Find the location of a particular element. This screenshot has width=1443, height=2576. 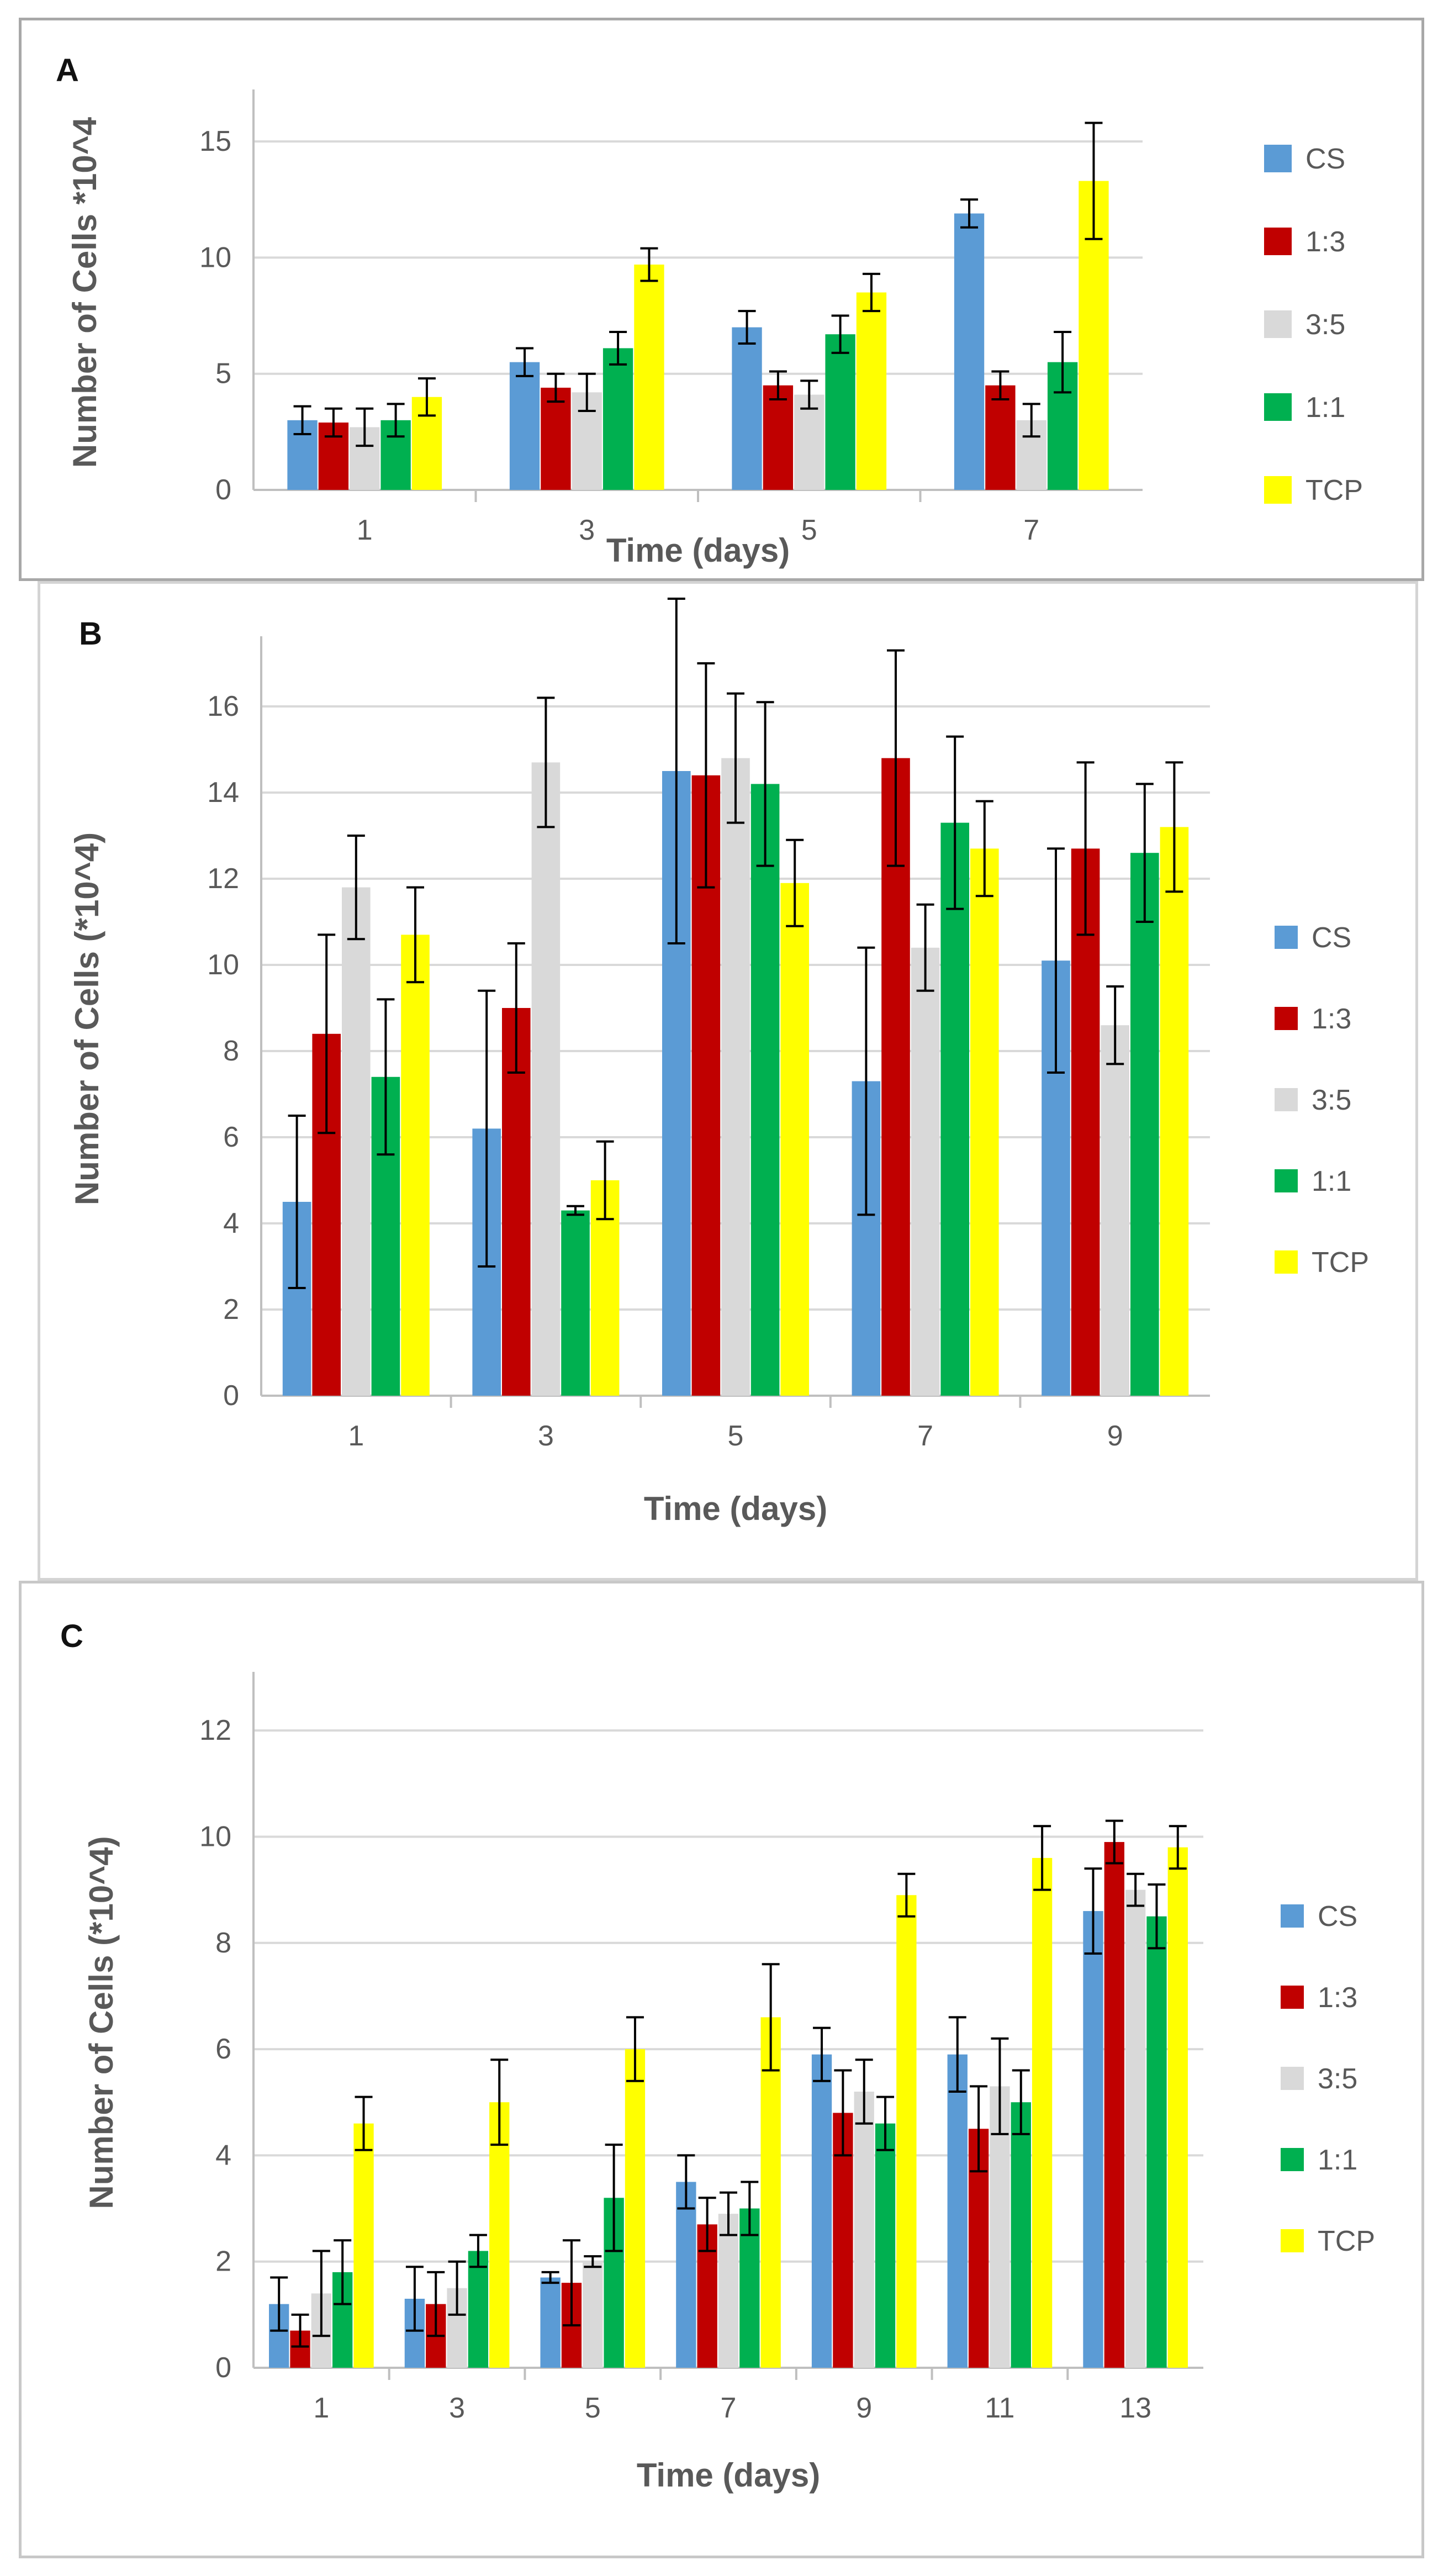

y-tick-label: 8 is located at coordinates (223, 1943).